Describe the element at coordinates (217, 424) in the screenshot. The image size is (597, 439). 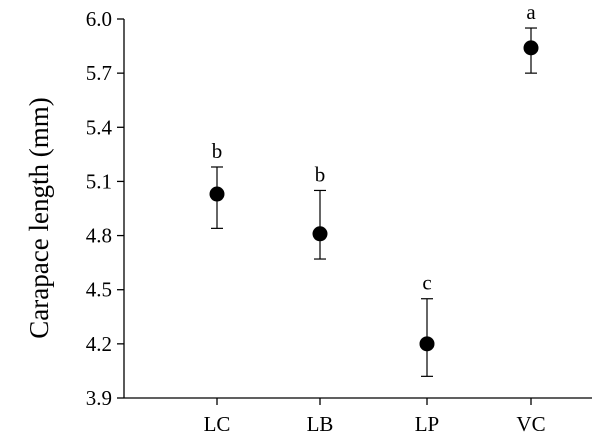
I see `x-tick-label: LC` at that location.